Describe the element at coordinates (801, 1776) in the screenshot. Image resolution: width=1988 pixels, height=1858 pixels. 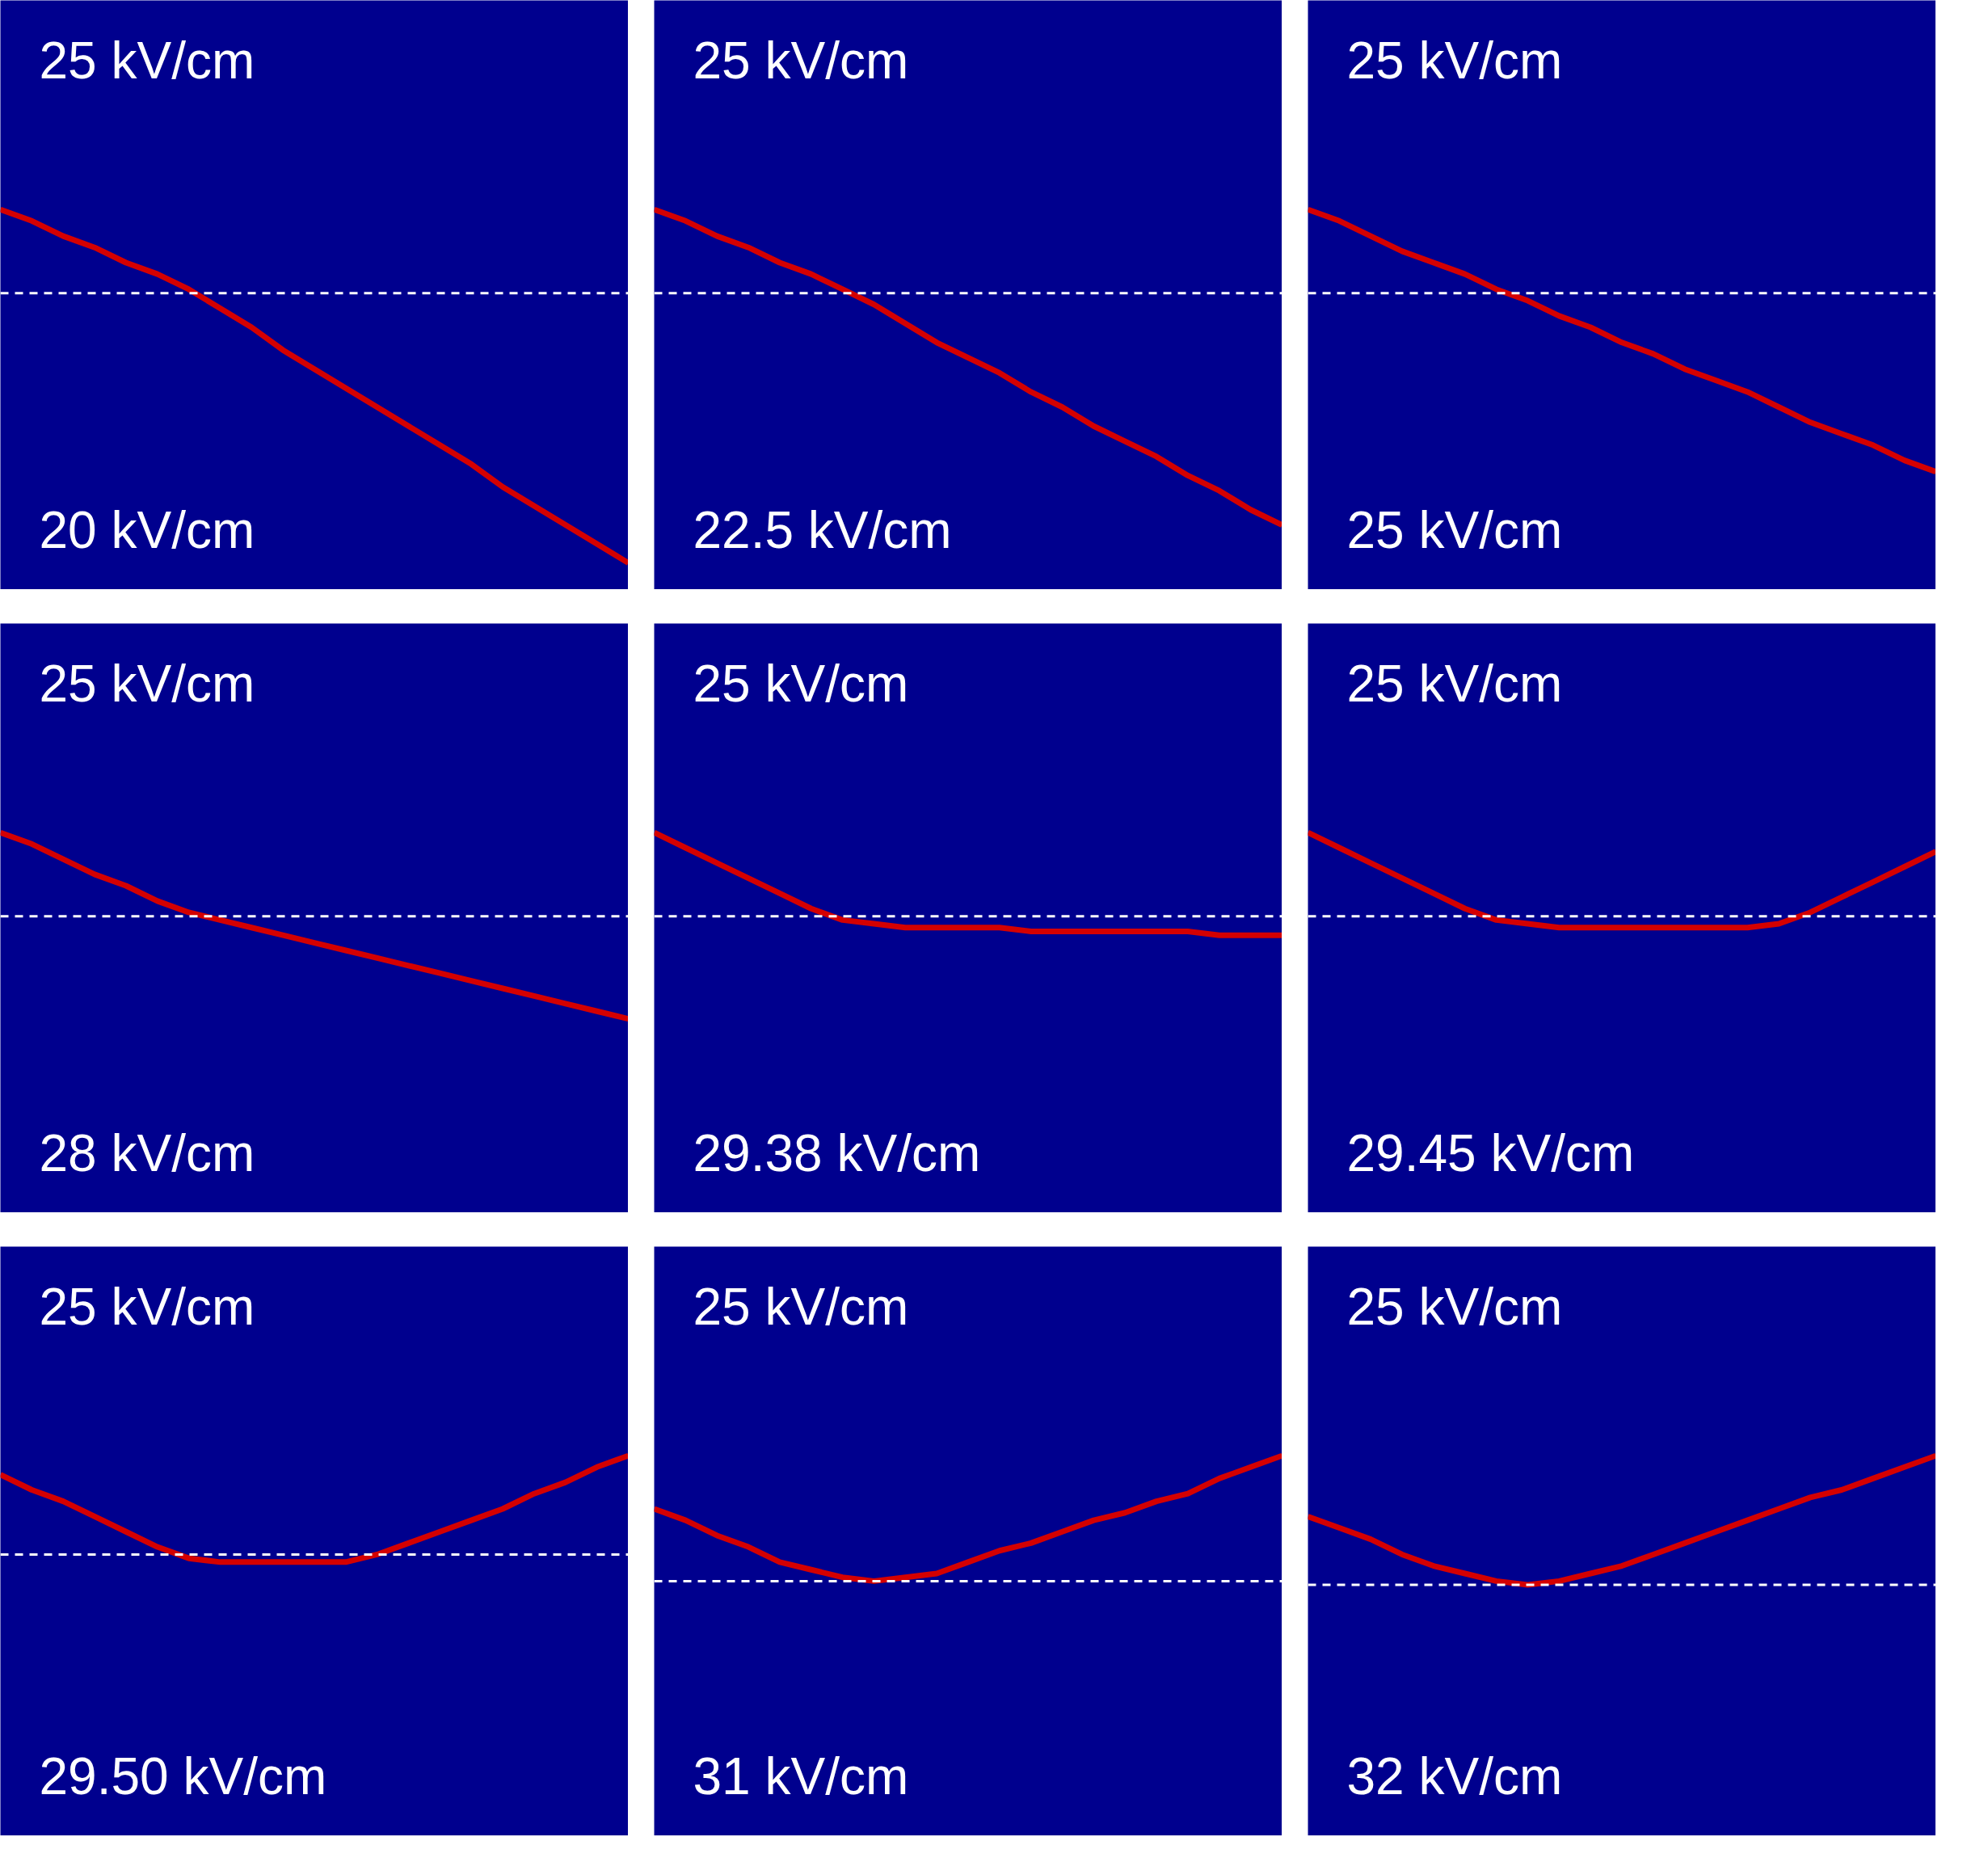
I see `annotation: 31 kV/cm` at that location.